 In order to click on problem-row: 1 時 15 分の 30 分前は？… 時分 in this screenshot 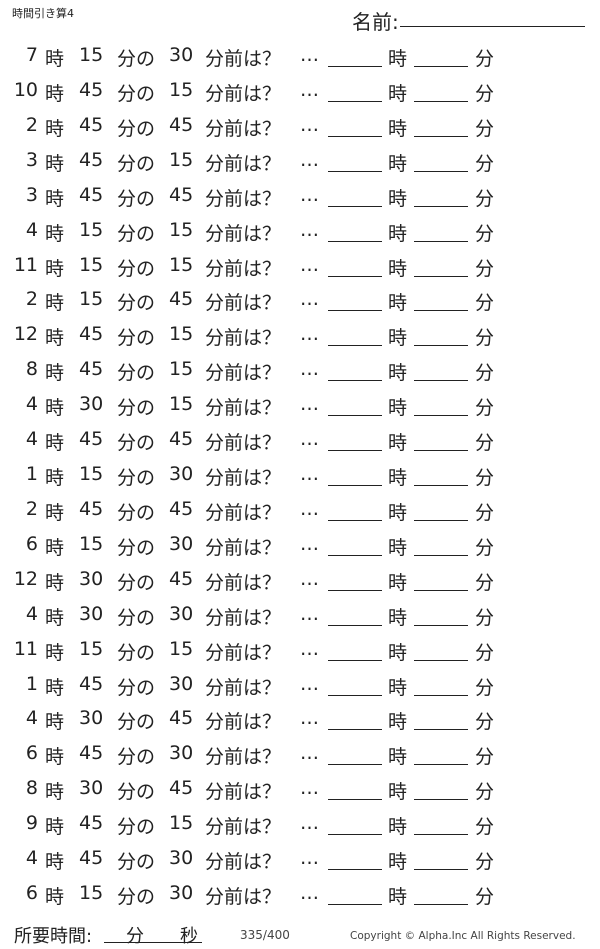, I will do `click(300, 480)`.